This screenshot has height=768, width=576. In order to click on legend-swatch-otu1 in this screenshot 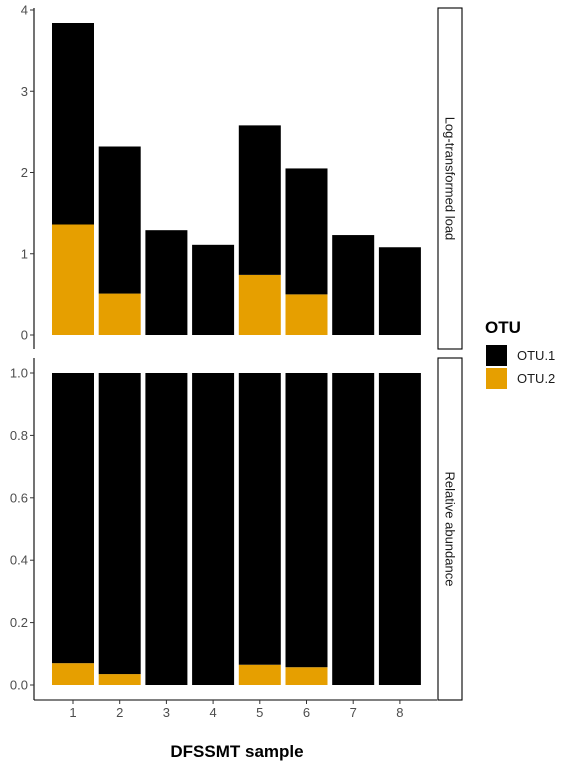, I will do `click(496, 355)`.